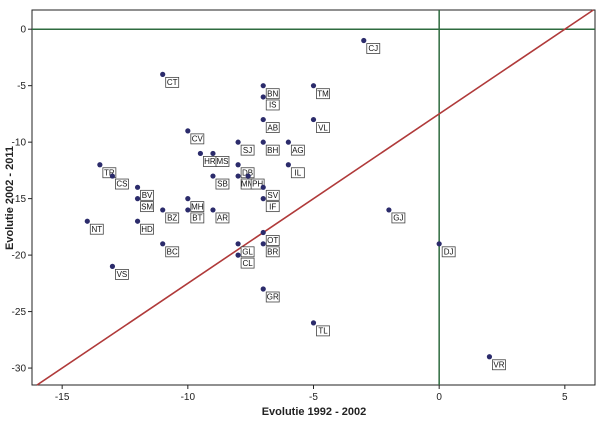 Image resolution: width=600 pixels, height=421 pixels. What do you see at coordinates (207, 158) in the screenshot?
I see `data-point-group: HR` at bounding box center [207, 158].